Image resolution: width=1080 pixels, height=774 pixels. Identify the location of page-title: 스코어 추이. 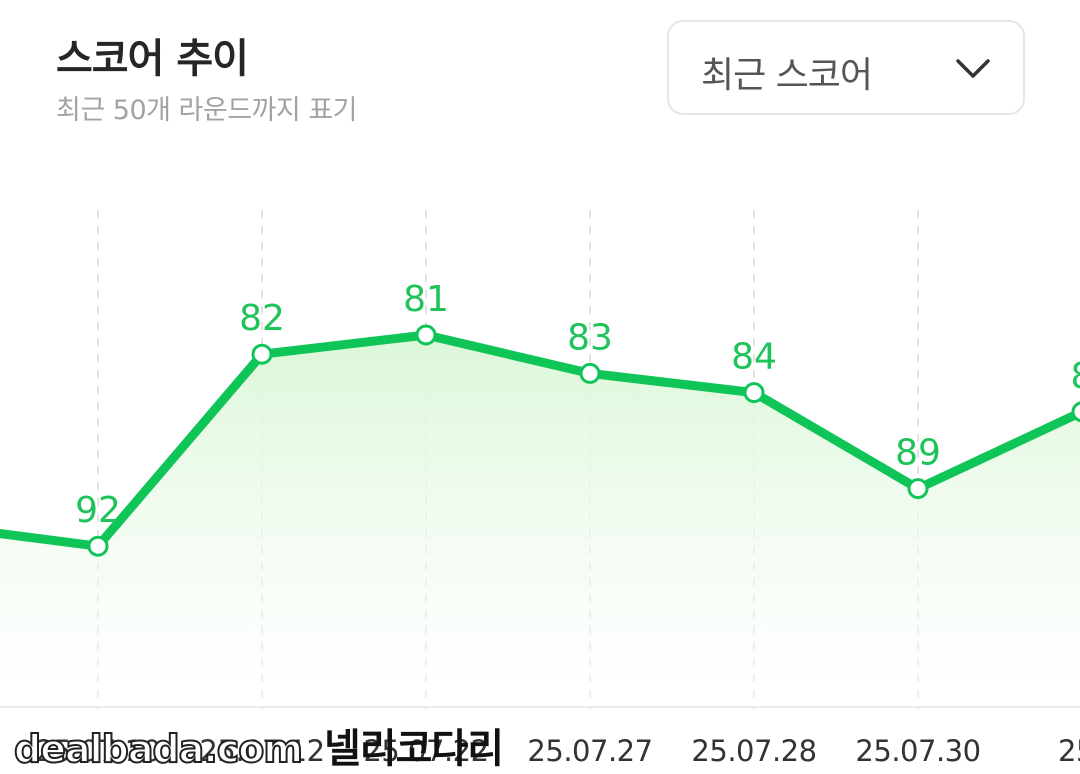
(152, 59).